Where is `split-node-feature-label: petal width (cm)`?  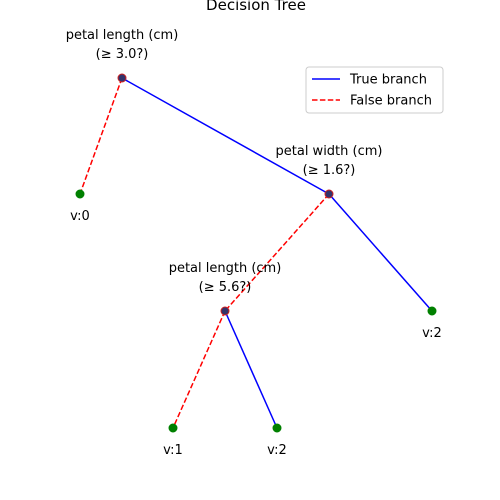 split-node-feature-label: petal width (cm) is located at coordinates (329, 151).